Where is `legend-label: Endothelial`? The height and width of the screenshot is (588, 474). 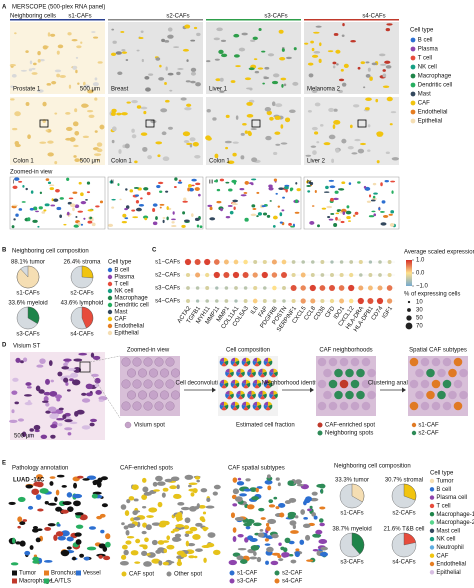 legend-label: Endothelial is located at coordinates (129, 327).